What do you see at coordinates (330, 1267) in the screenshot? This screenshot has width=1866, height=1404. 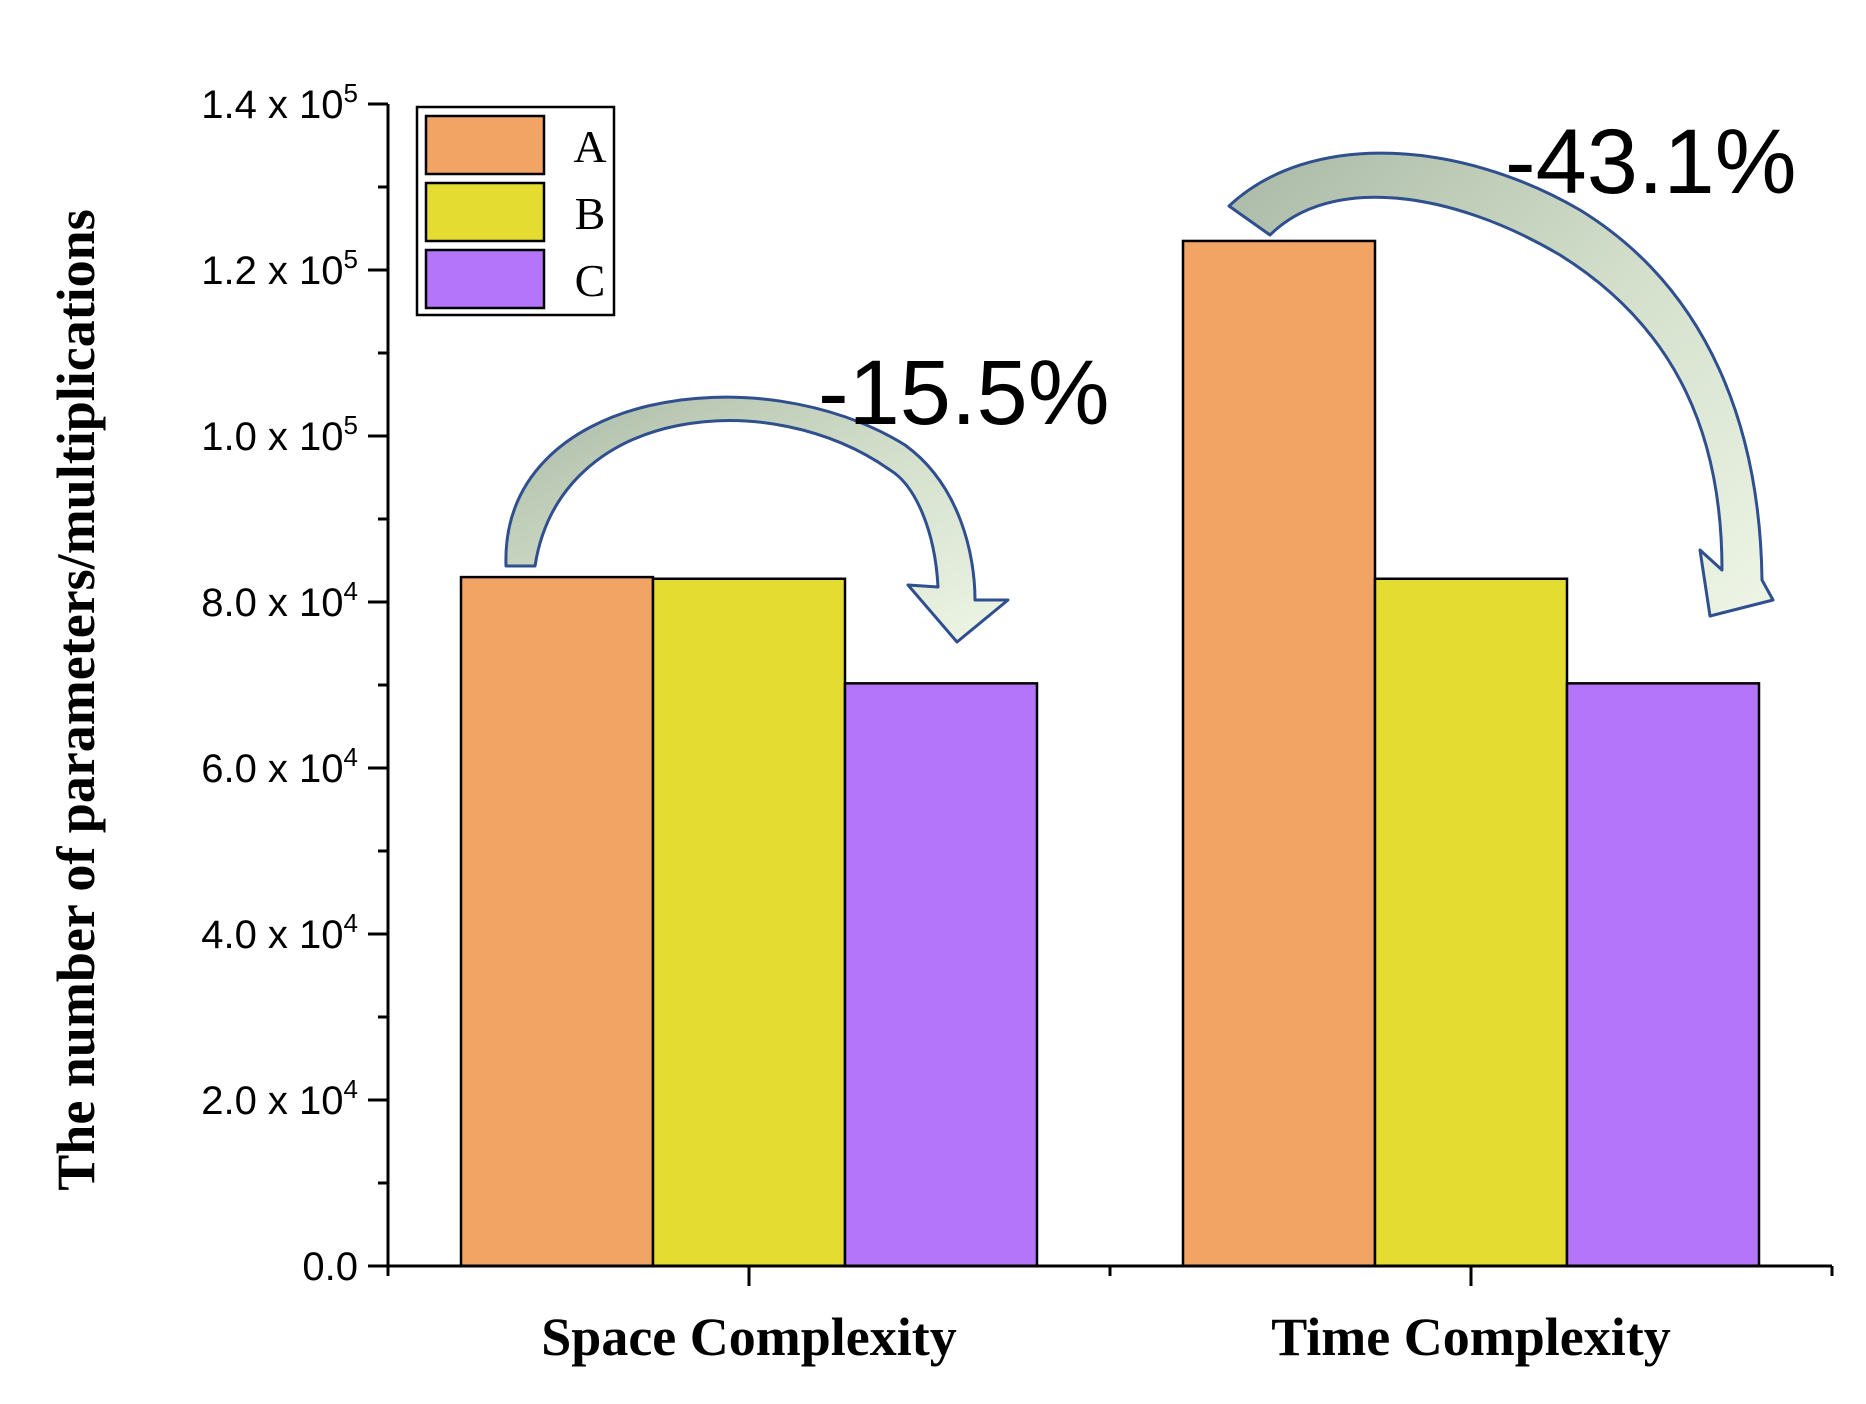 I see `y-tick-label: 0.0` at bounding box center [330, 1267].